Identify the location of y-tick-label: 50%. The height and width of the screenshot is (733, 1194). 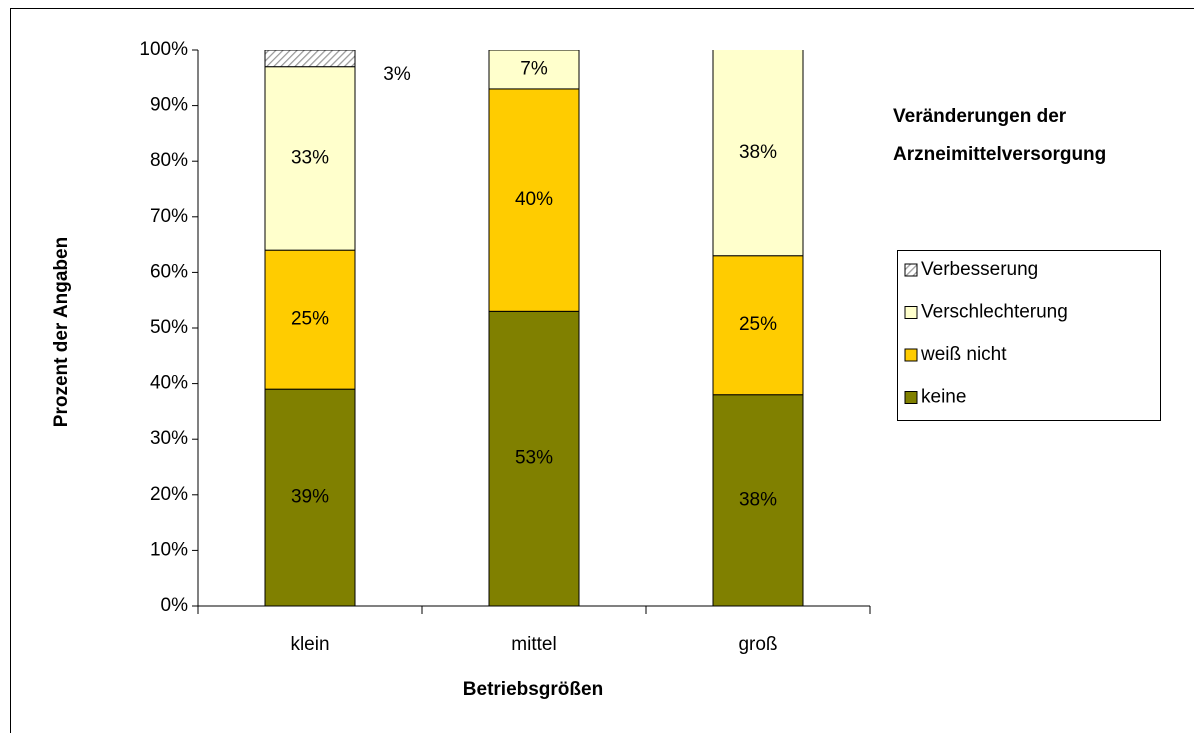
(169, 327).